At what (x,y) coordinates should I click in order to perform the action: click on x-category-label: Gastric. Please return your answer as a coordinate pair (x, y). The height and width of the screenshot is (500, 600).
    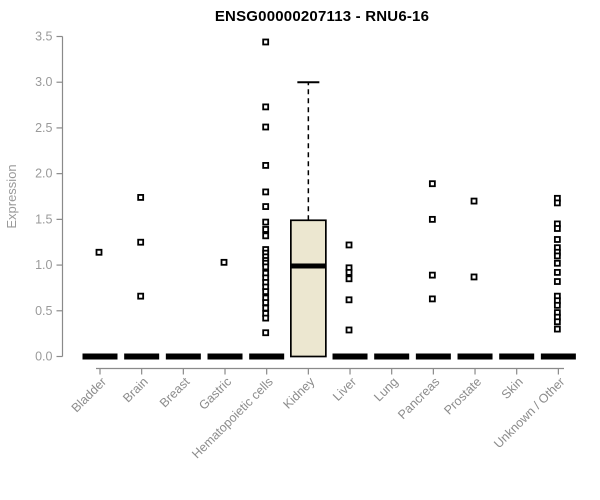
    Looking at the image, I should click on (215, 394).